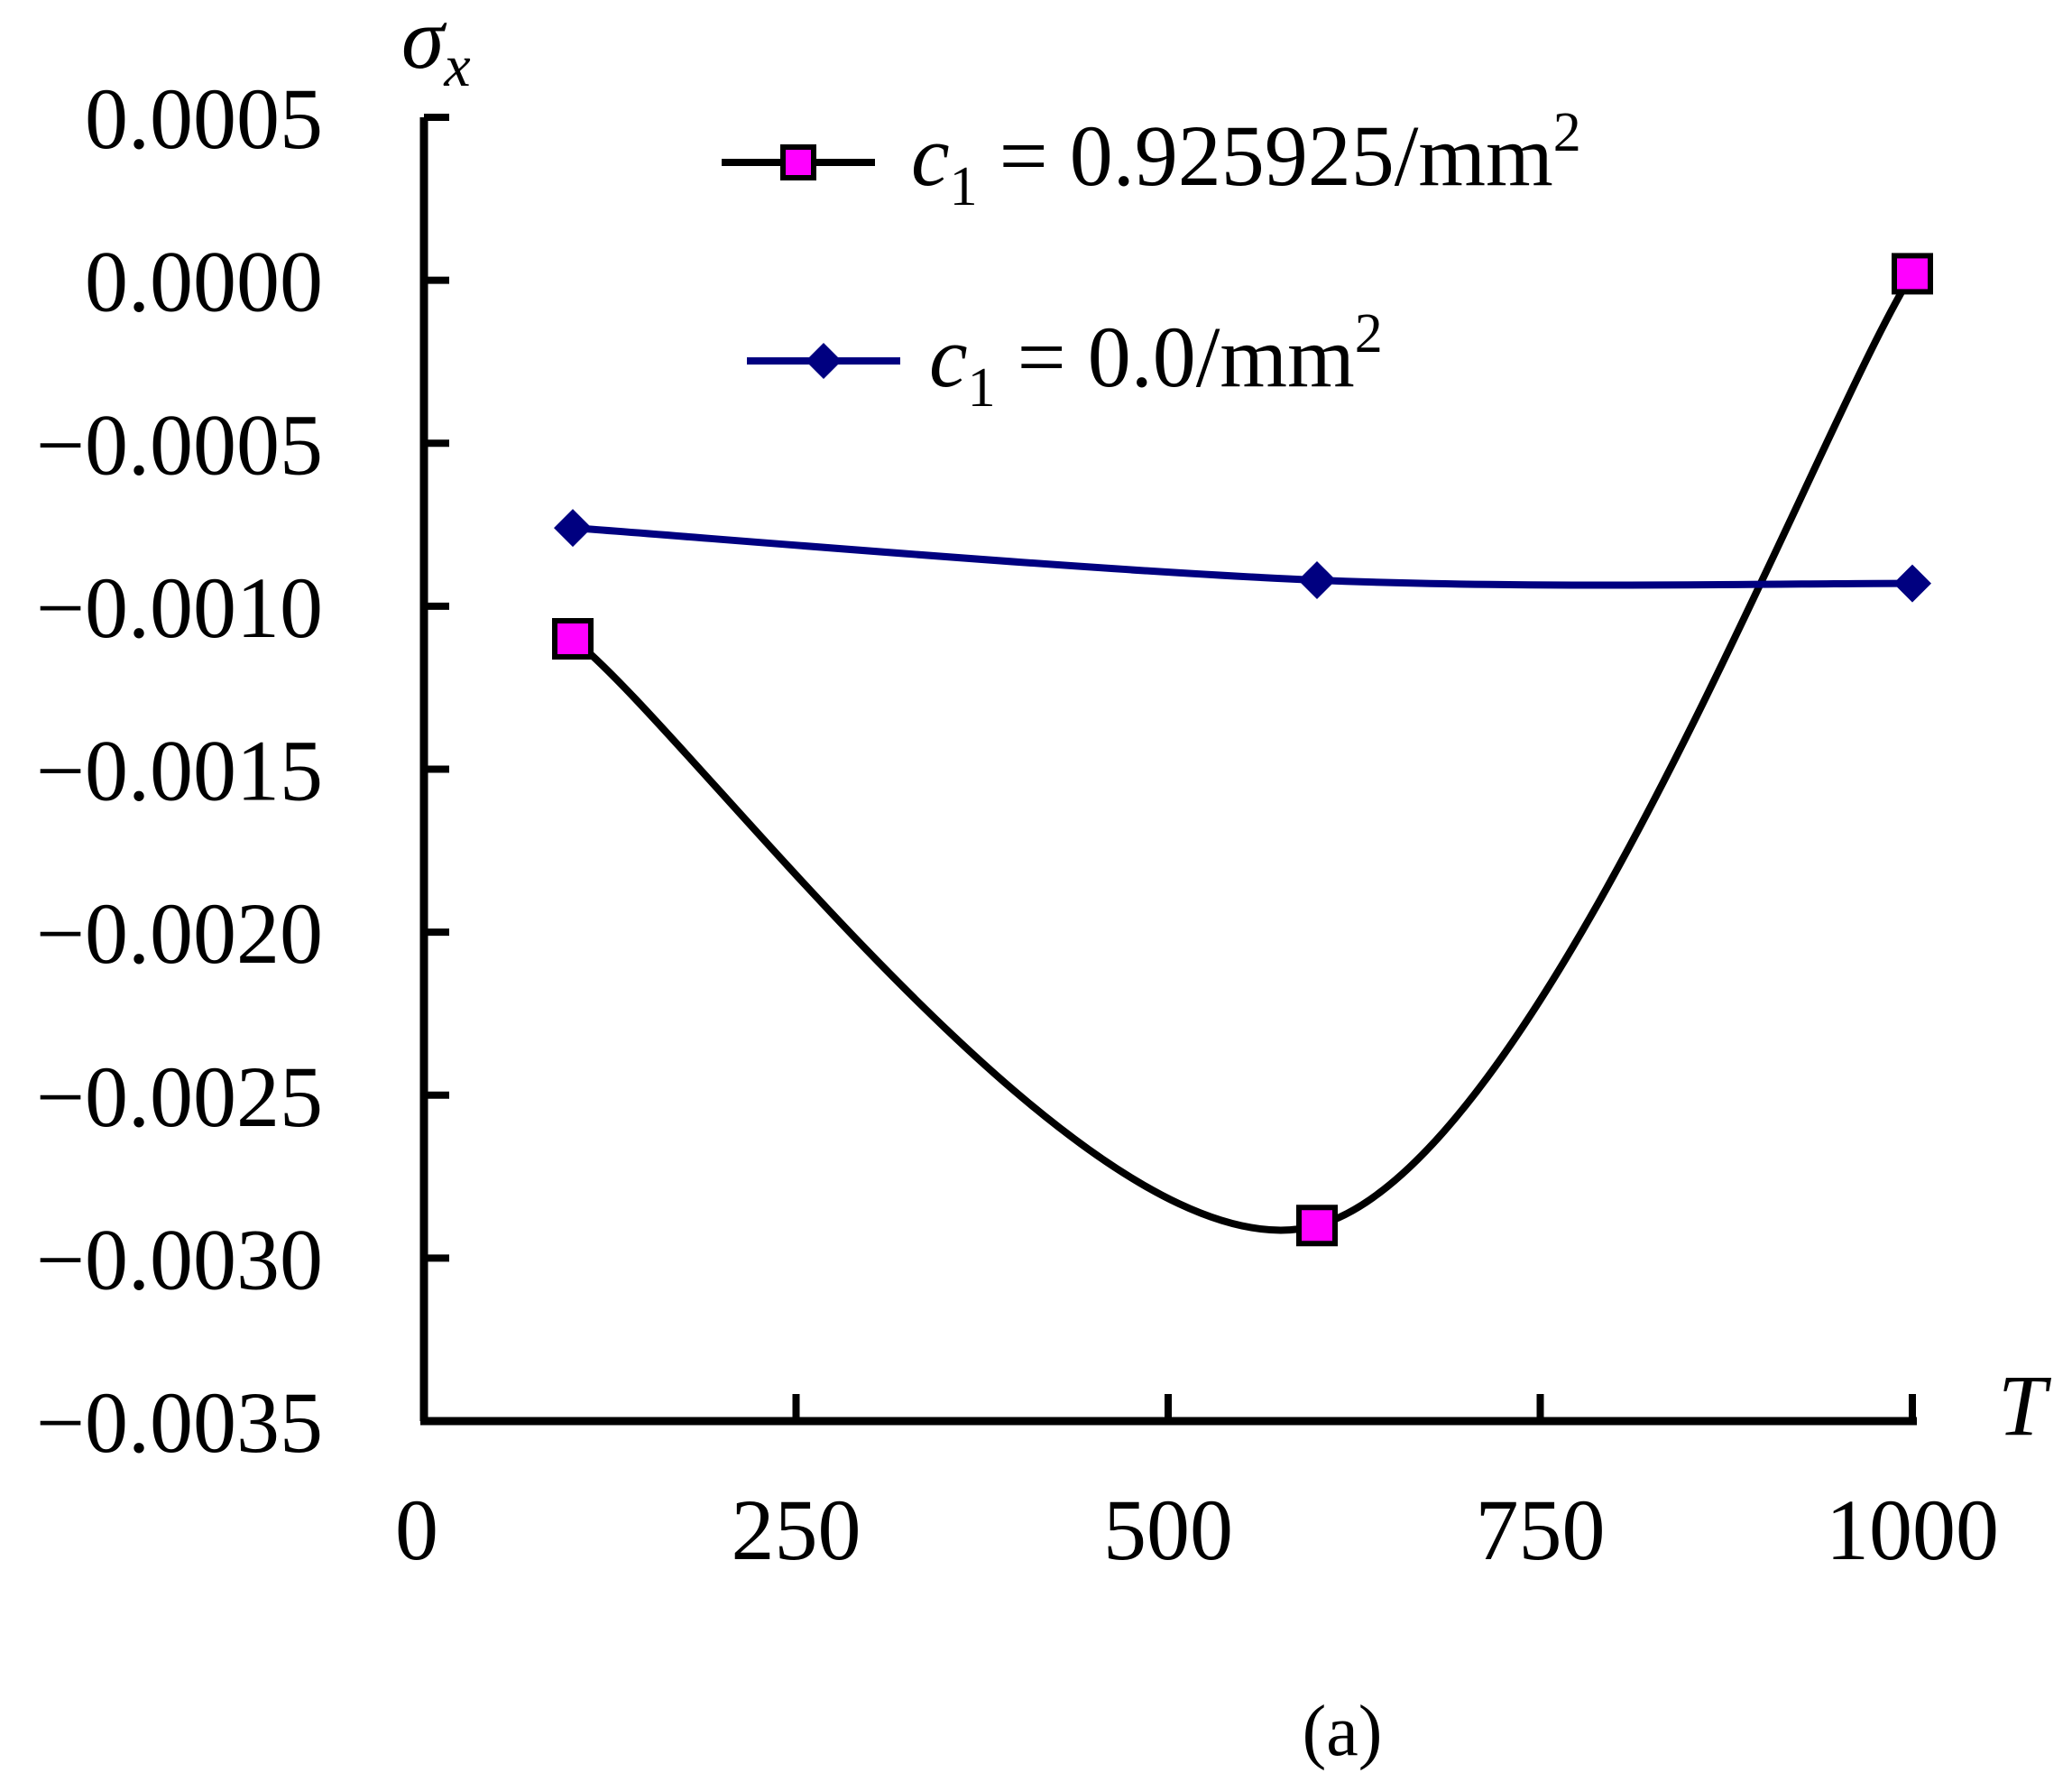 The width and height of the screenshot is (2072, 1782). Describe the element at coordinates (1168, 1530) in the screenshot. I see `x-tick-label: 500` at that location.